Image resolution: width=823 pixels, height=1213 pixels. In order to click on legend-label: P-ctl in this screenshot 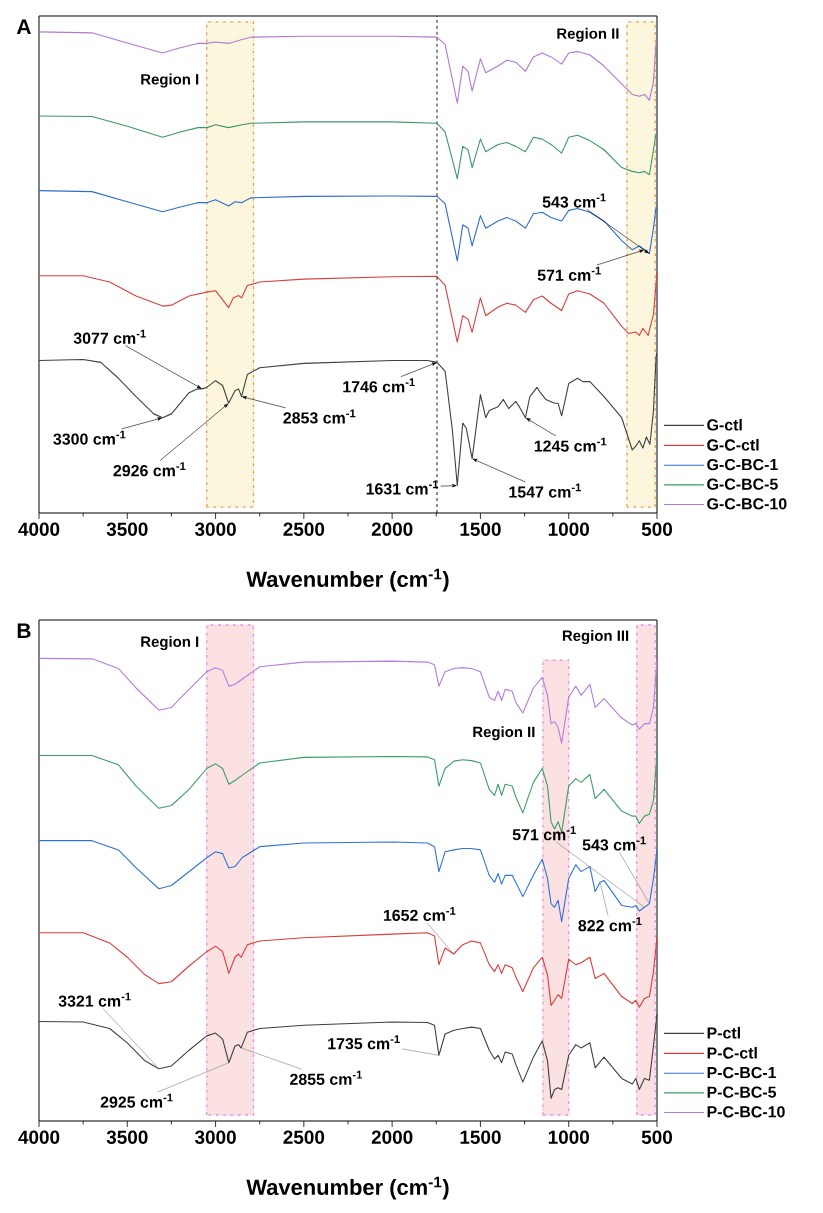, I will do `click(723, 1032)`.